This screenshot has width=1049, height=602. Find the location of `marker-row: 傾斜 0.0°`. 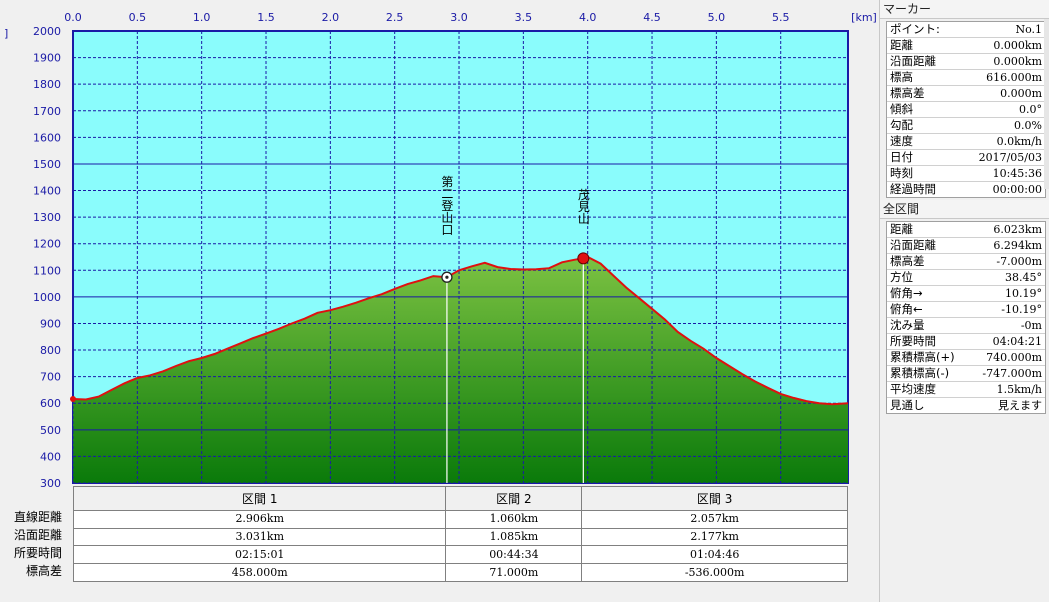

marker-row: 傾斜 0.0° is located at coordinates (966, 110).